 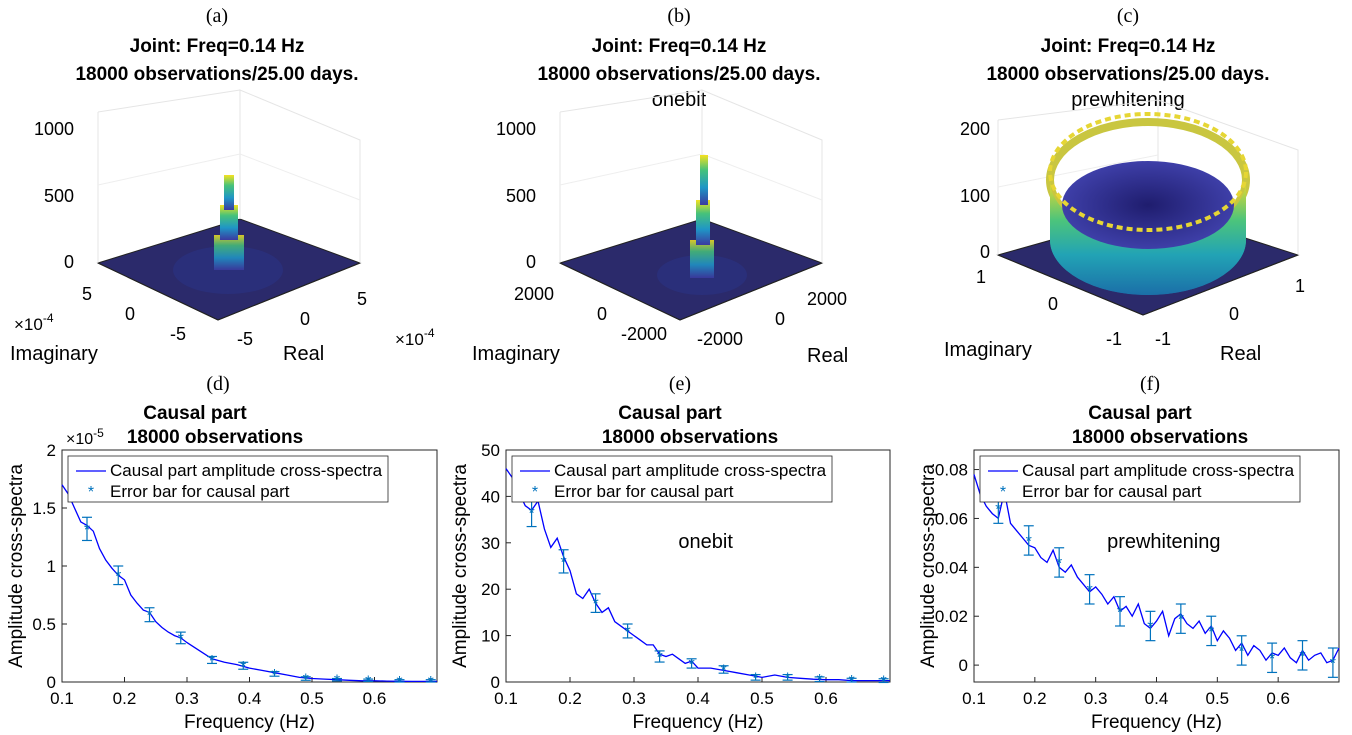 I want to click on real-tick: -2000, so click(x=720, y=339).